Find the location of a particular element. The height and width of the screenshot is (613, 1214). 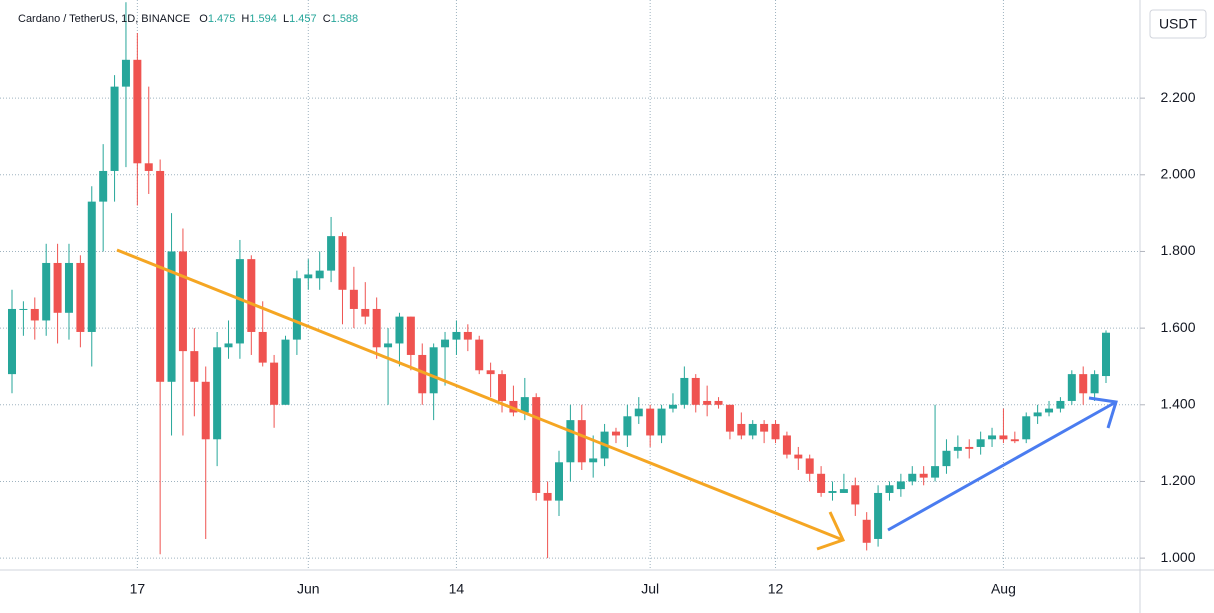

currency-label: USDT is located at coordinates (1178, 24).